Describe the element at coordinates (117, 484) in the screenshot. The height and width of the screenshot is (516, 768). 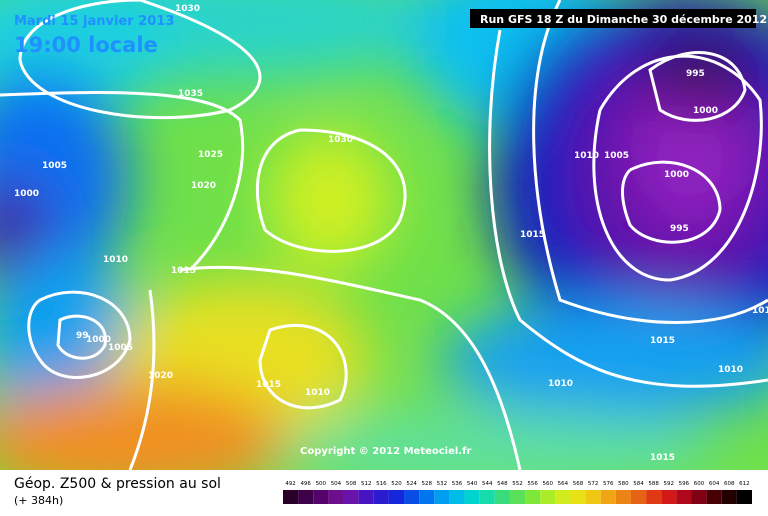
I see `footer-title: Géop. Z500 & pression au sol` at that location.